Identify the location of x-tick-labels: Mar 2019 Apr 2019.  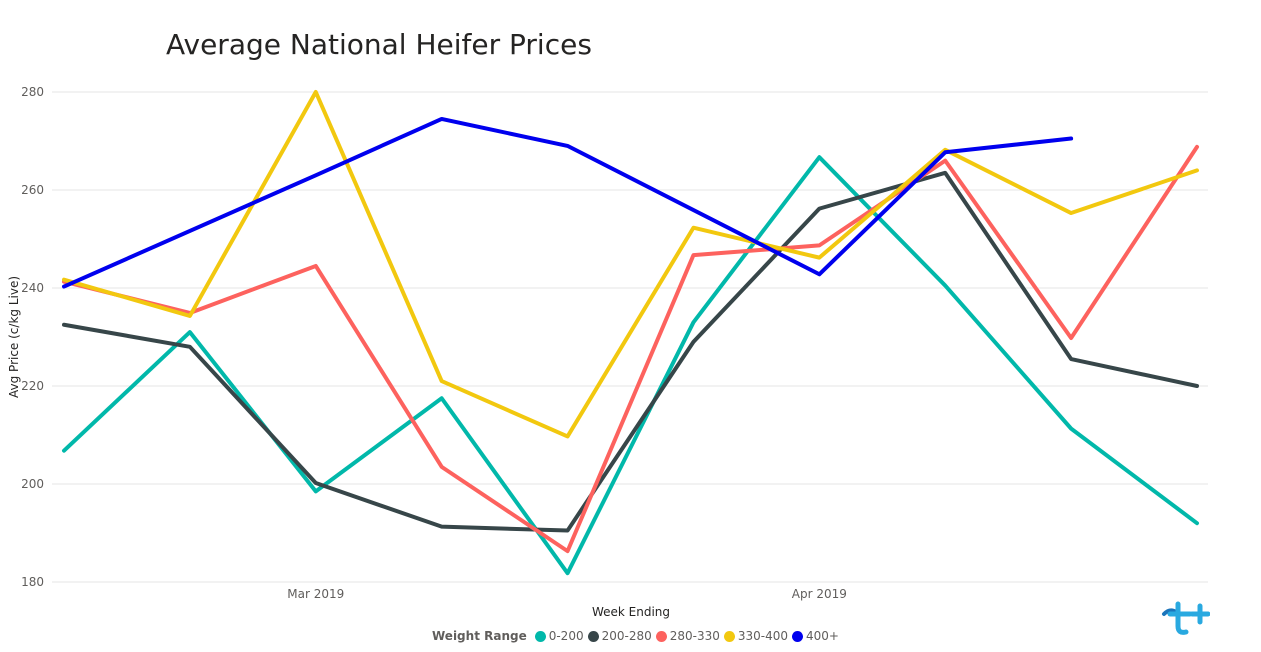
(567, 594).